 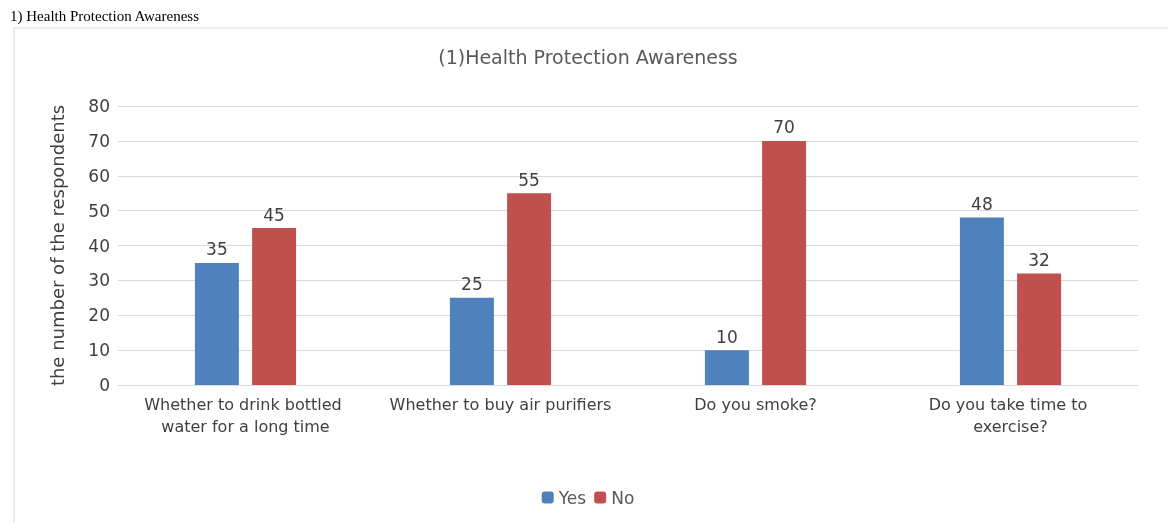 What do you see at coordinates (57, 245) in the screenshot?
I see `y-axis-title: the number of the respondents` at bounding box center [57, 245].